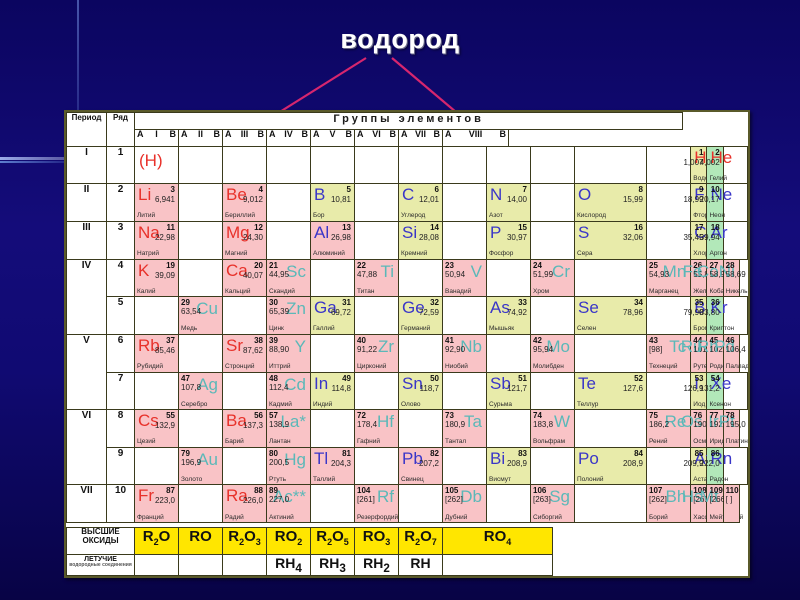 Image resolution: width=800 pixels, height=600 pixels. I want to click on element-cell-in: In 49 114,8 Индий, so click(332, 391).